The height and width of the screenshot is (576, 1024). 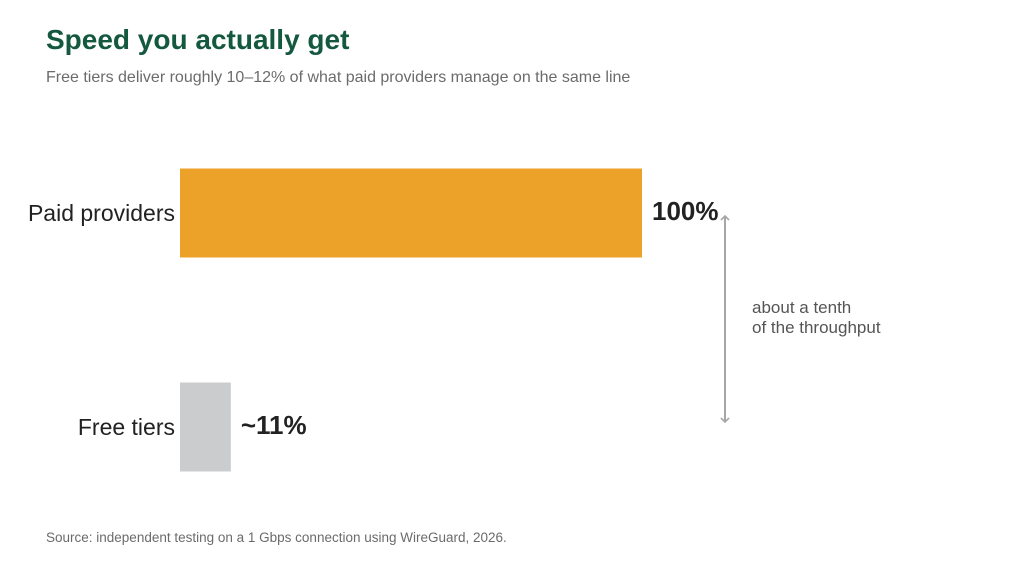 I want to click on chart-title: Speed you actually get, so click(x=198, y=39).